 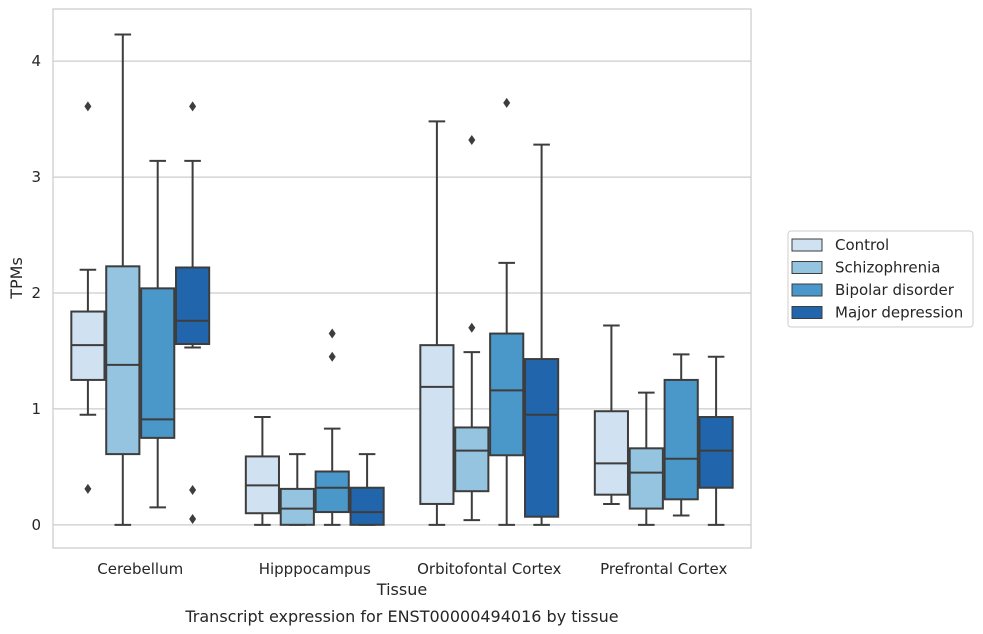 I want to click on legend-label-0: Control, so click(x=862, y=245).